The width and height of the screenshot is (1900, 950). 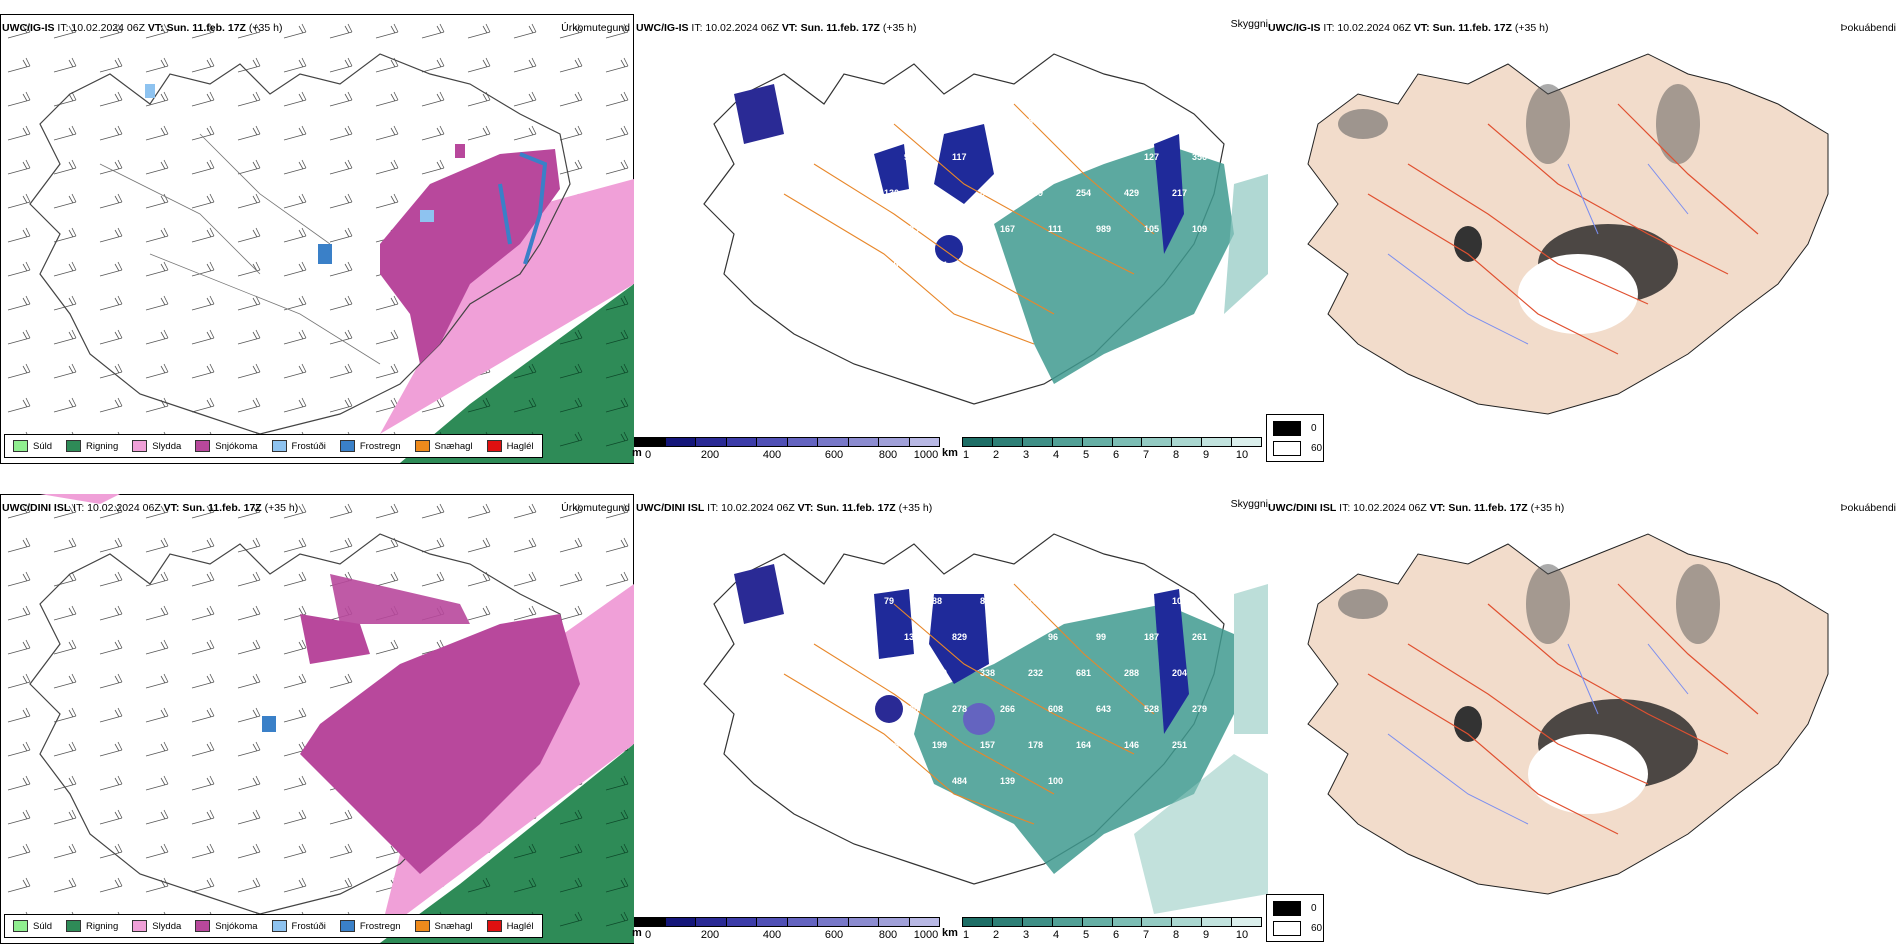 What do you see at coordinates (637, 453) in the screenshot?
I see `colorbar-unit-m: m` at bounding box center [637, 453].